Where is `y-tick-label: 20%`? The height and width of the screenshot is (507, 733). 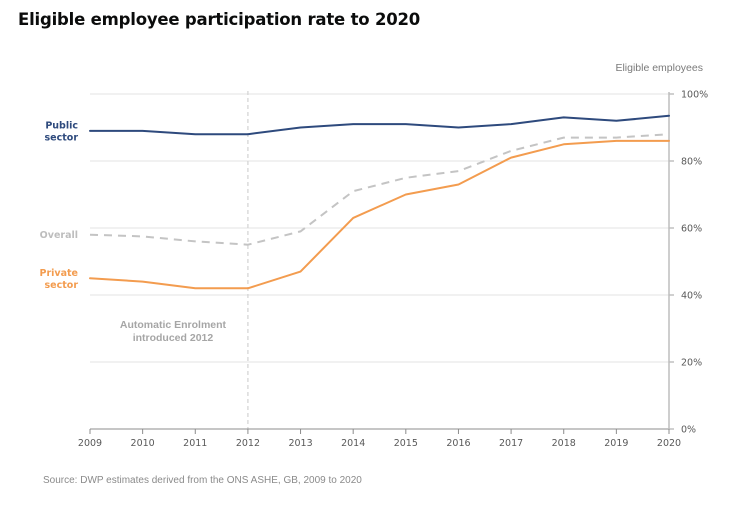
y-tick-label: 20% is located at coordinates (691, 363).